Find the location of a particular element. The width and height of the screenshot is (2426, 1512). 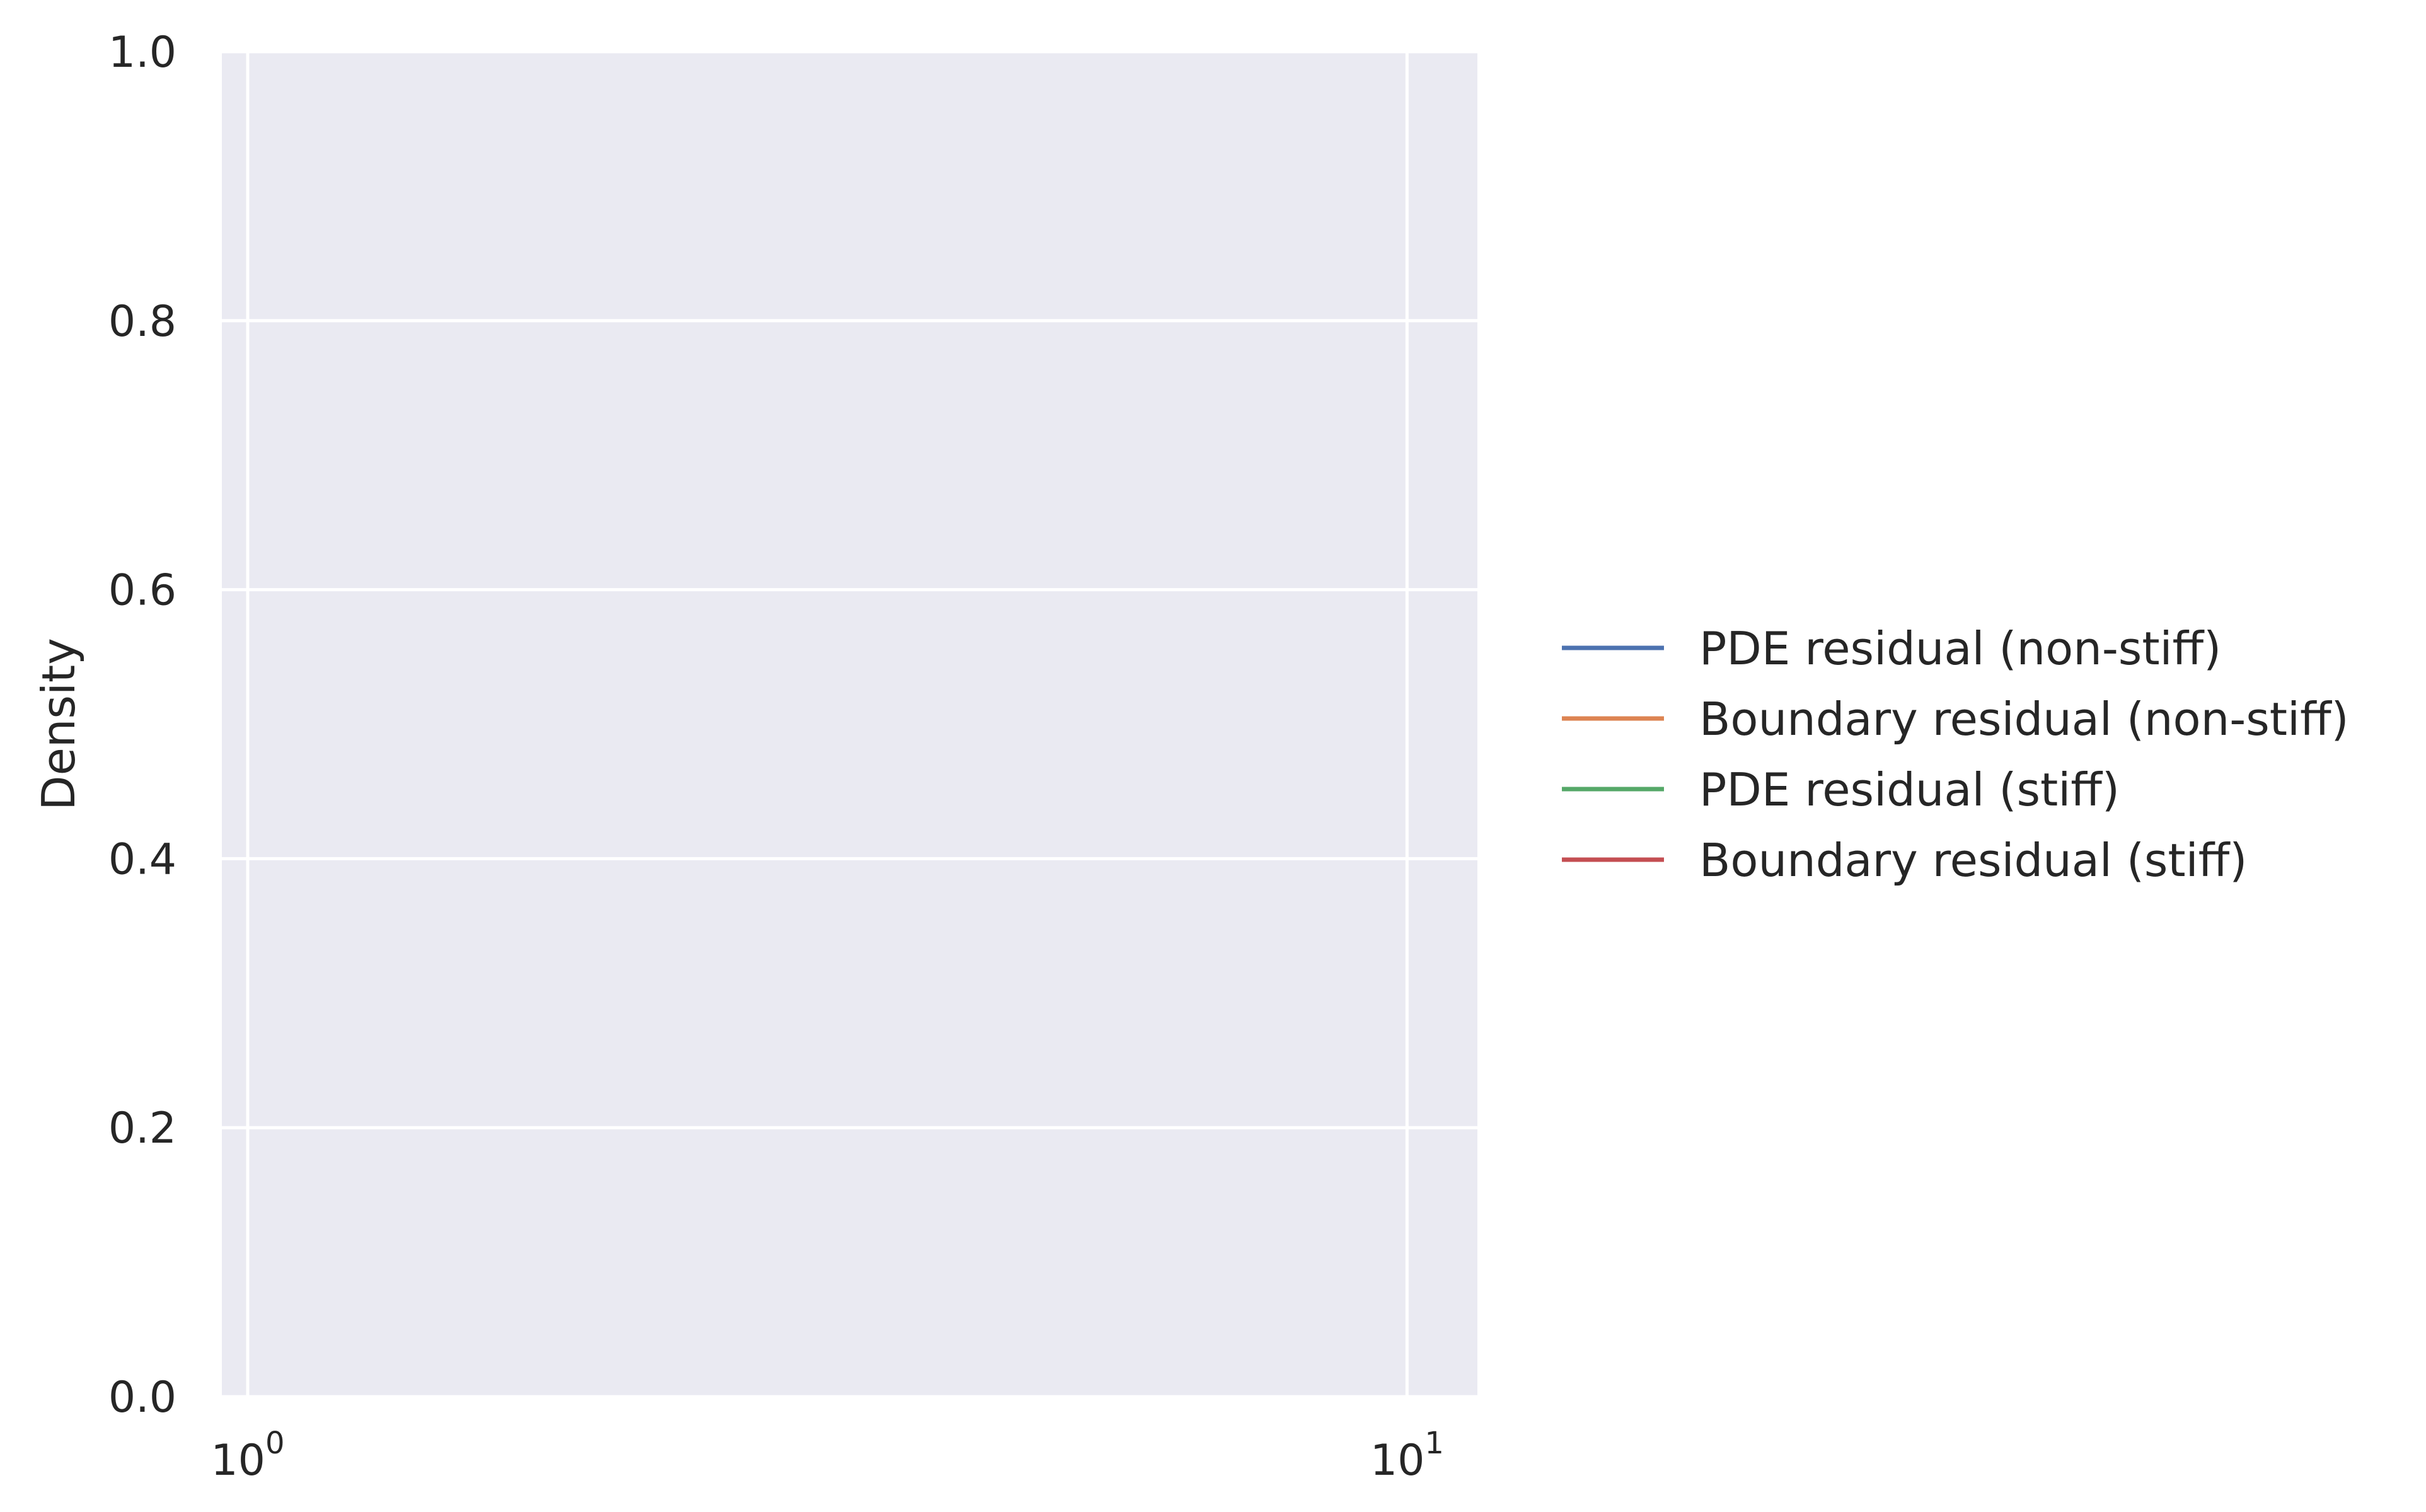

legend-label: Boundary residual (stiff) is located at coordinates (1973, 860).